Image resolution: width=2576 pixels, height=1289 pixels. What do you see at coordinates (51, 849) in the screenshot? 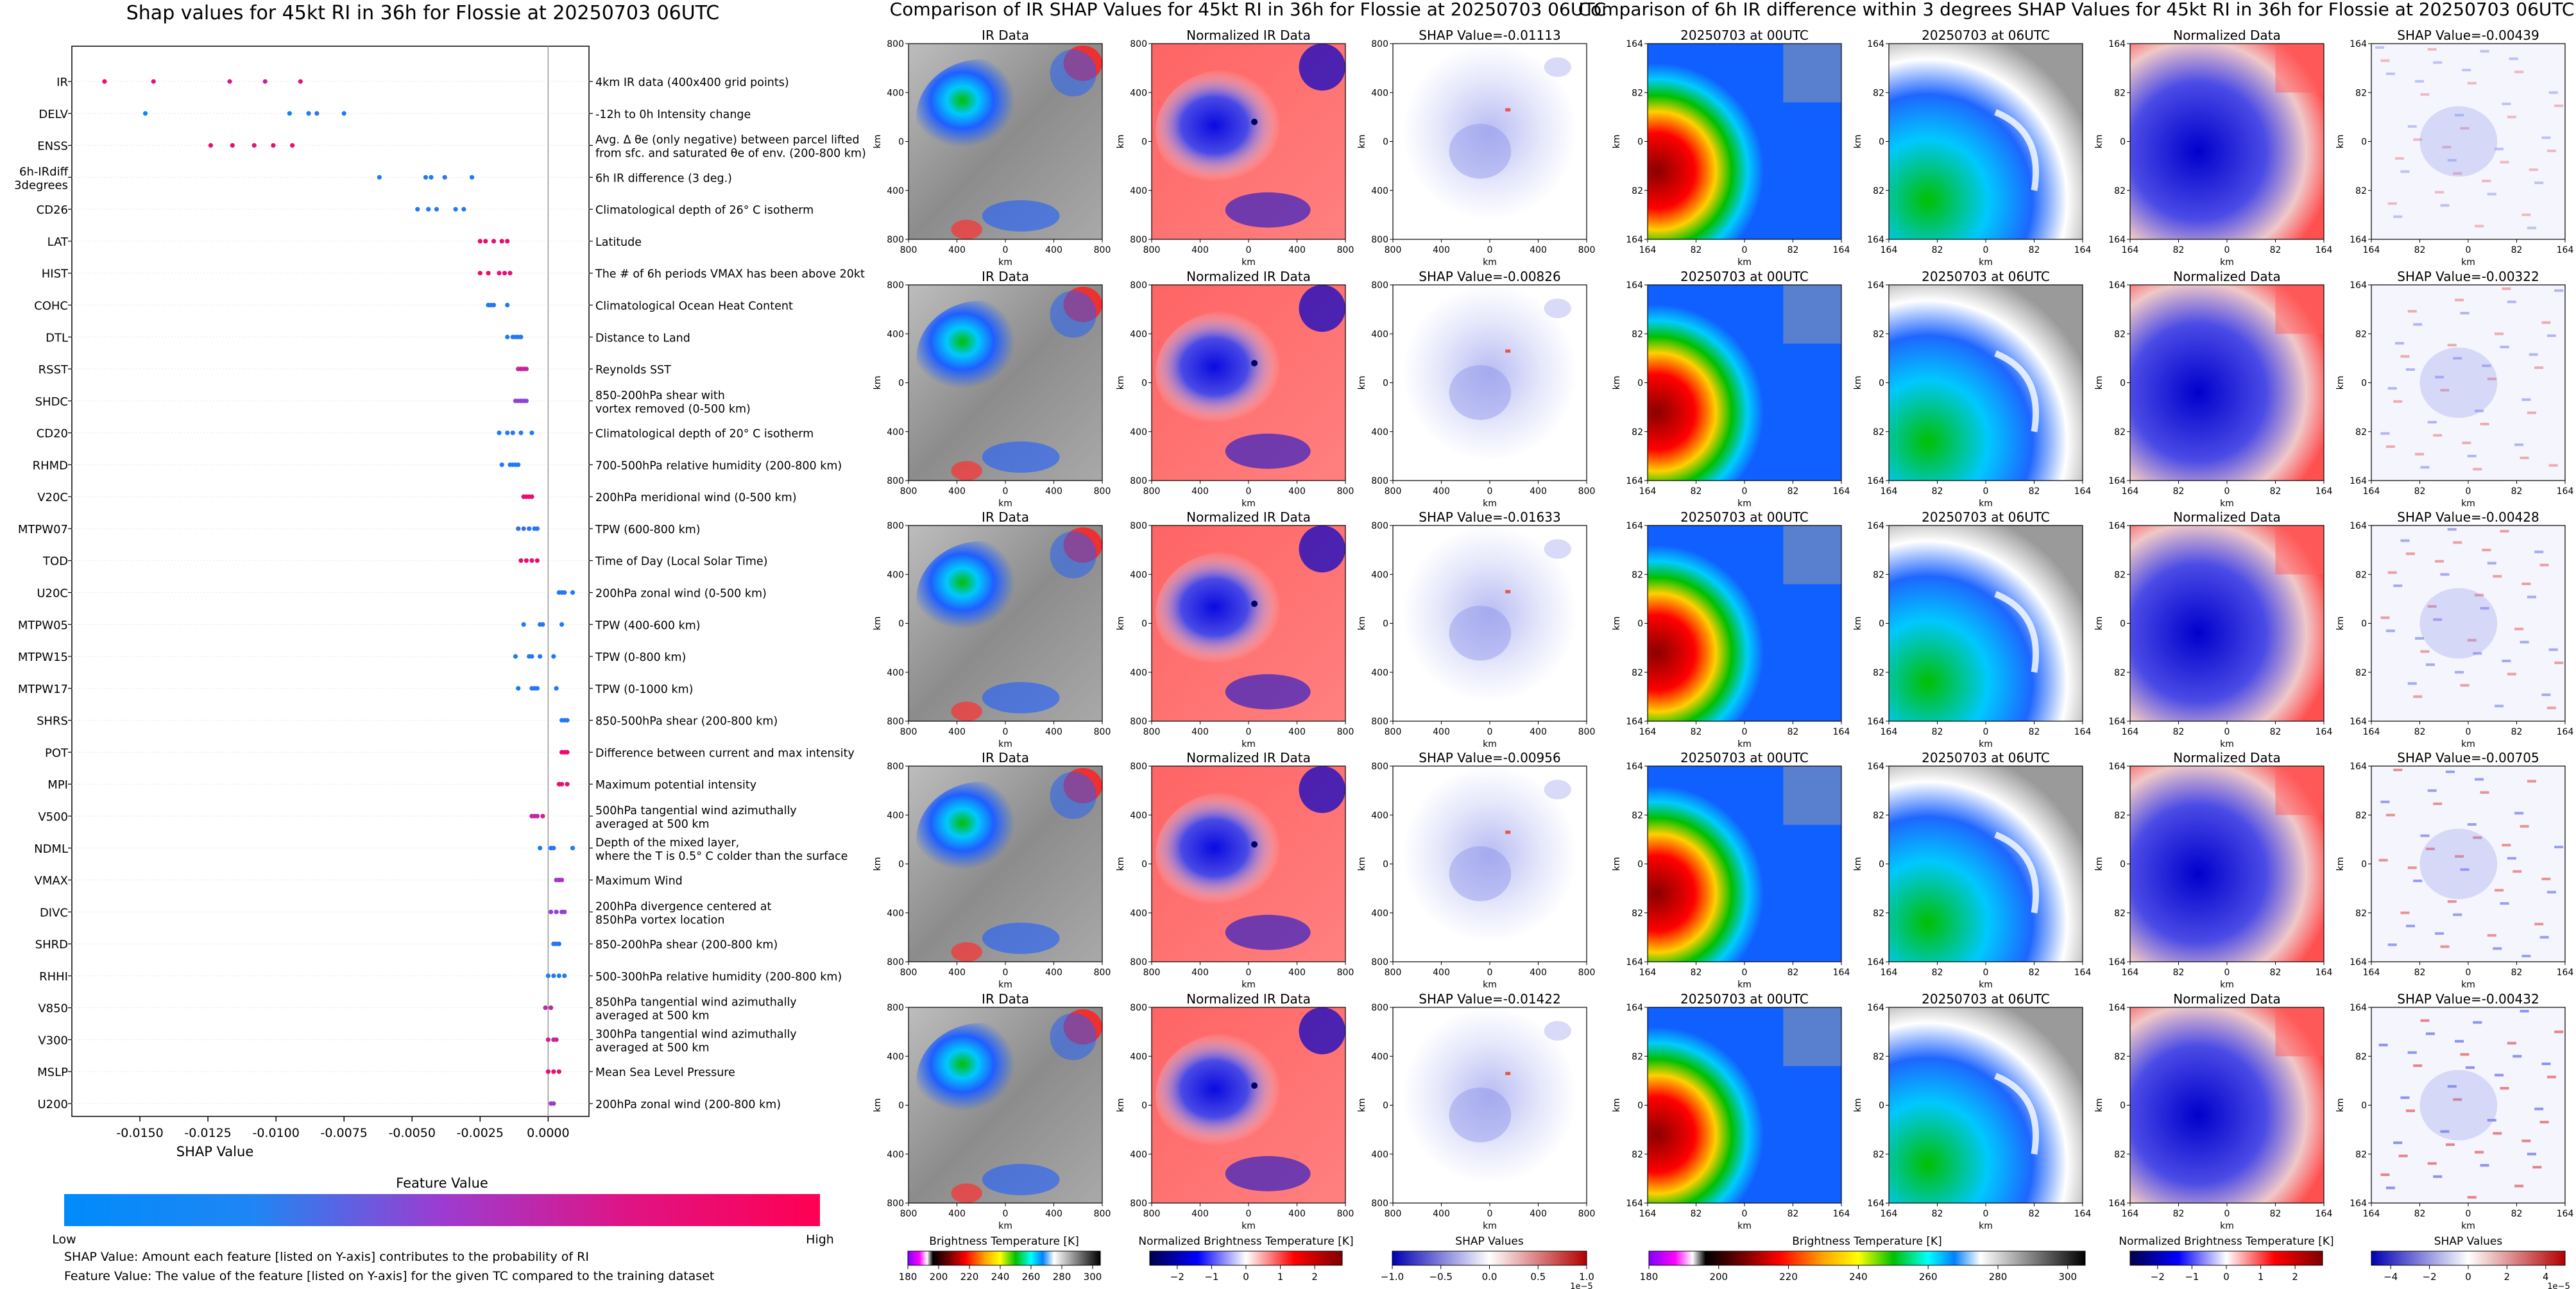
I see `feature-name: NDML` at bounding box center [51, 849].